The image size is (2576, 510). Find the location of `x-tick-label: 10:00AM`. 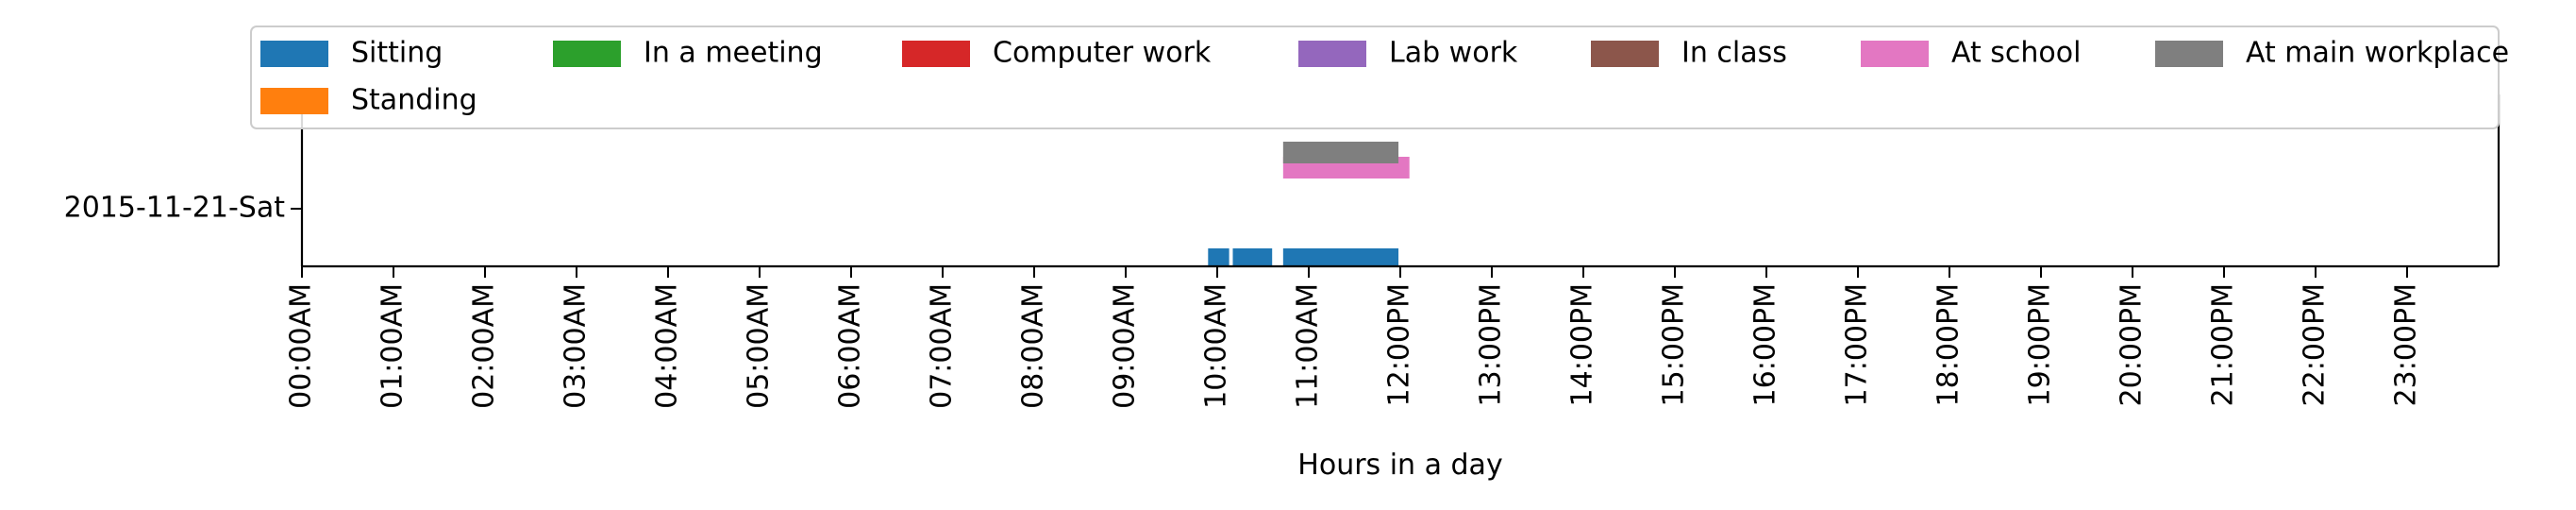

x-tick-label: 10:00AM is located at coordinates (1216, 346).